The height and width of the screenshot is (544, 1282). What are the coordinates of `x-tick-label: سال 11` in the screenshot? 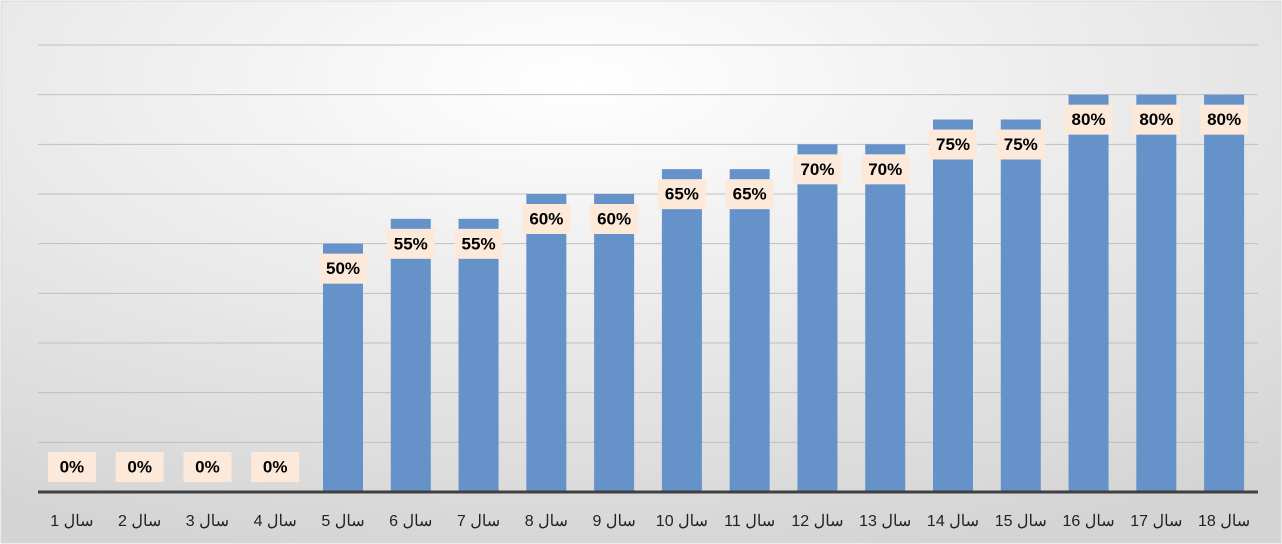 It's located at (749, 521).